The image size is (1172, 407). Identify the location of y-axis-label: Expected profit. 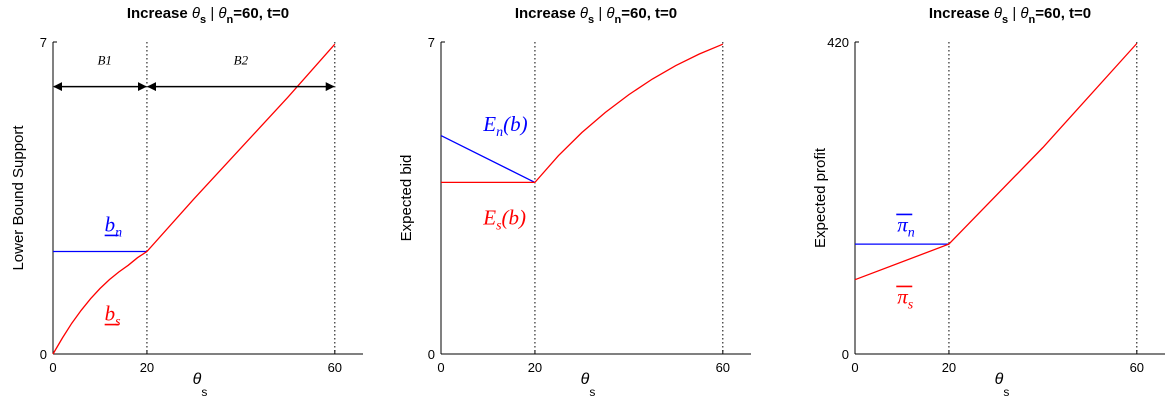
(820, 197).